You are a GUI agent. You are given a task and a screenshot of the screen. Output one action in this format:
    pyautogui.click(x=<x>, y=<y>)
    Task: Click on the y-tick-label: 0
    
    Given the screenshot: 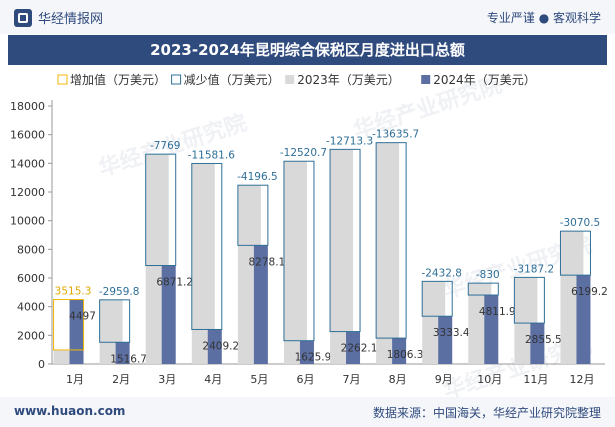 What is the action you would take?
    pyautogui.click(x=41, y=364)
    